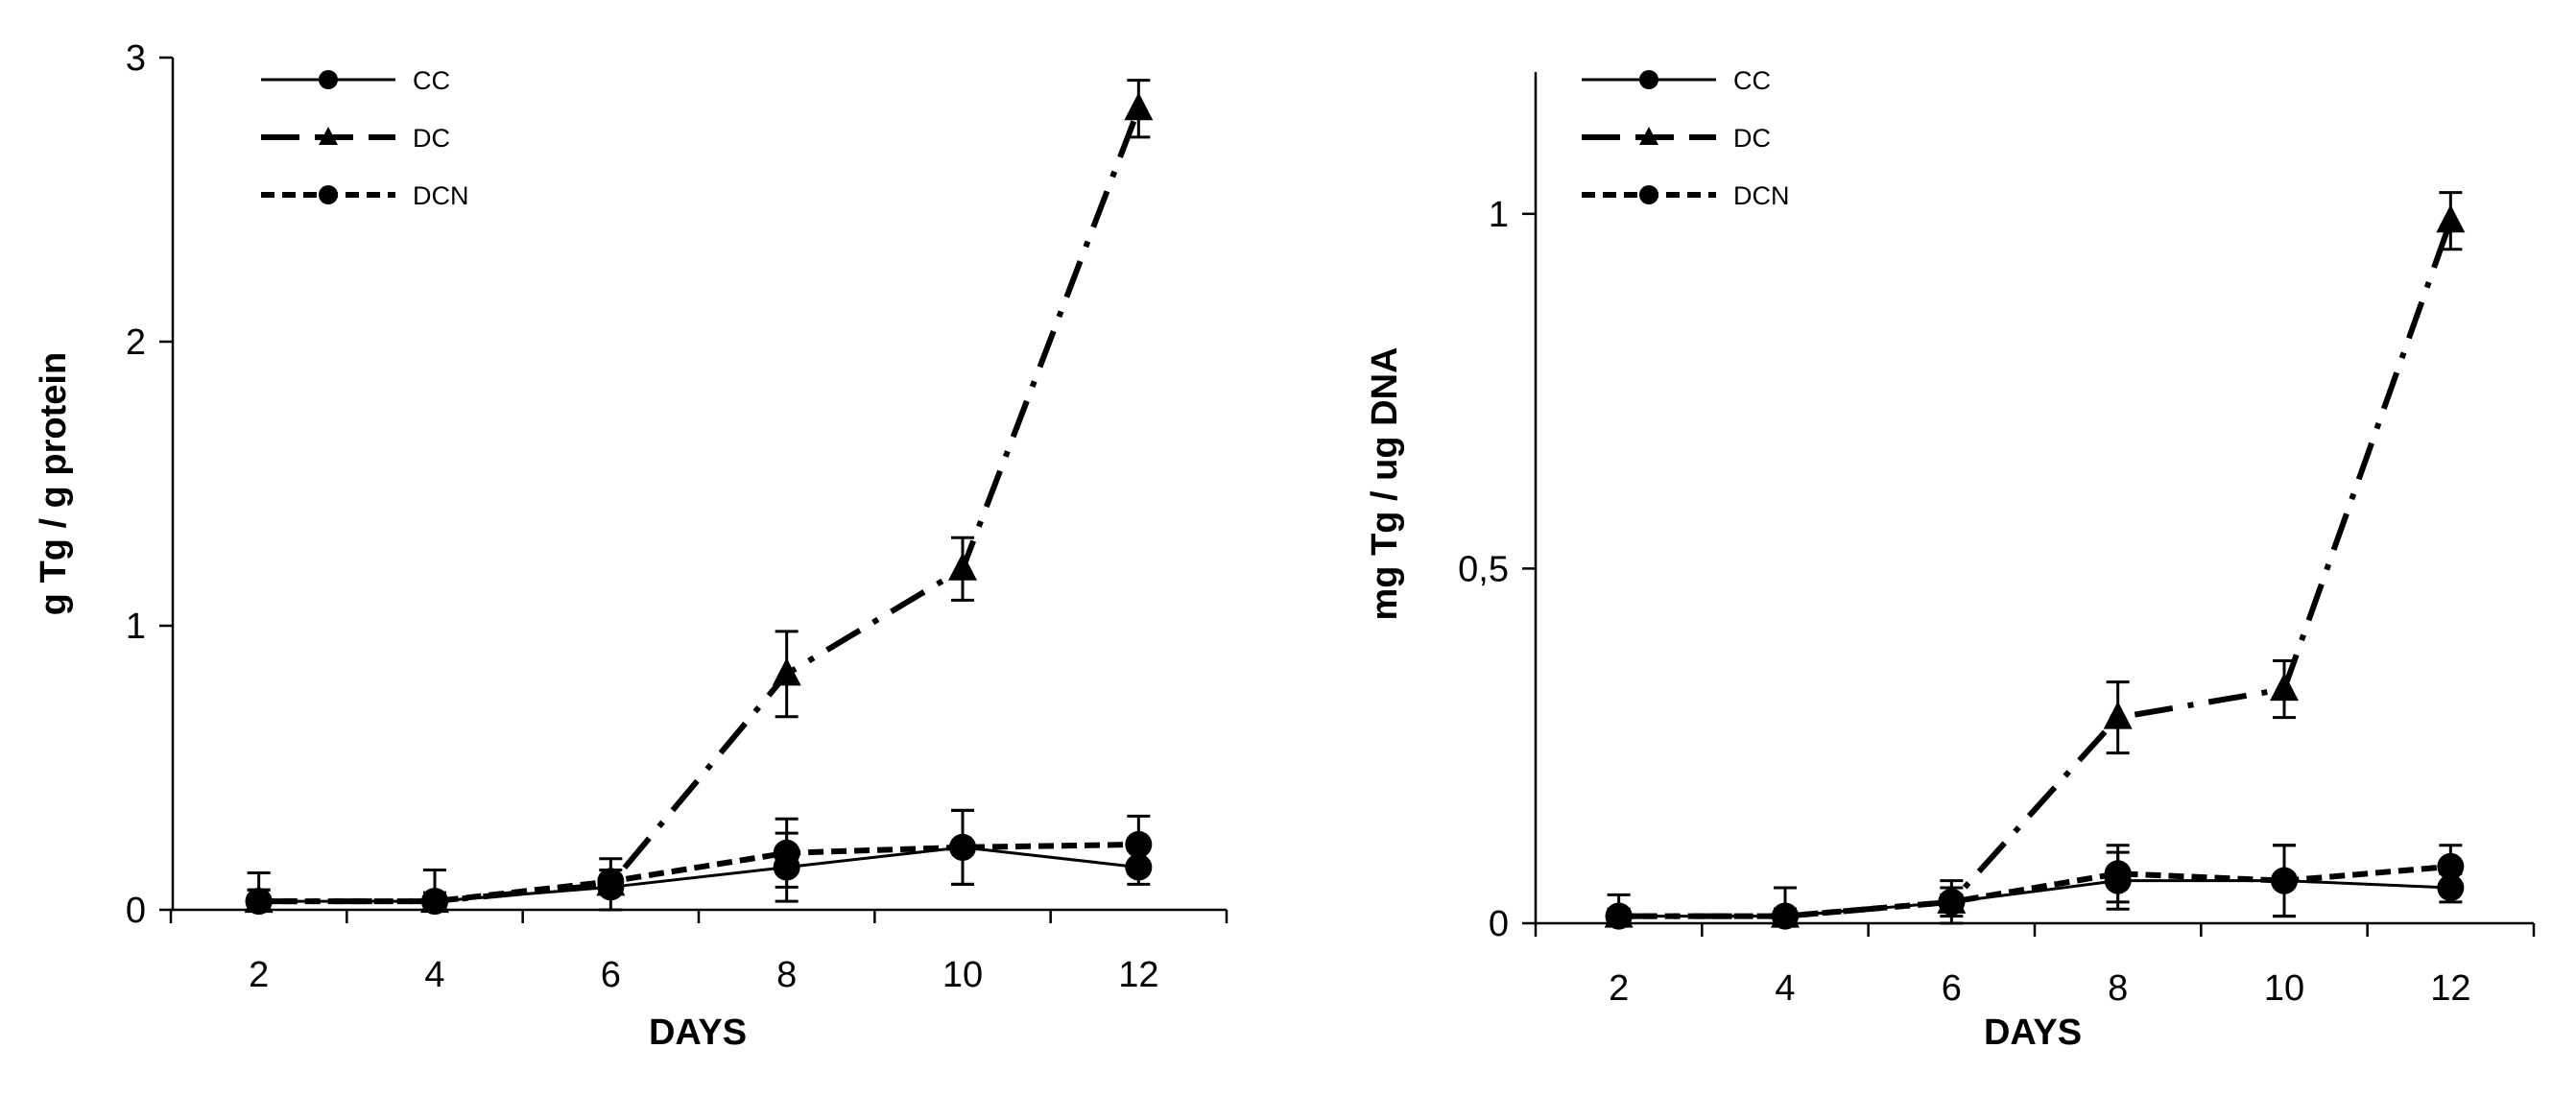  What do you see at coordinates (136, 343) in the screenshot?
I see `y-tick-label: 2` at bounding box center [136, 343].